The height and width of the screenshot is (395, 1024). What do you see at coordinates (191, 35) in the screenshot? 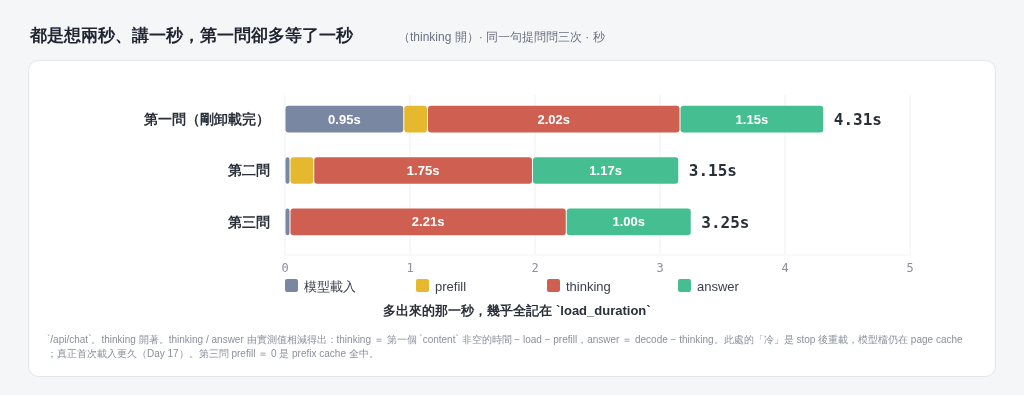
I see `chart-title: 都是想兩秒、講一秒，第一問卻多等了一秒` at bounding box center [191, 35].